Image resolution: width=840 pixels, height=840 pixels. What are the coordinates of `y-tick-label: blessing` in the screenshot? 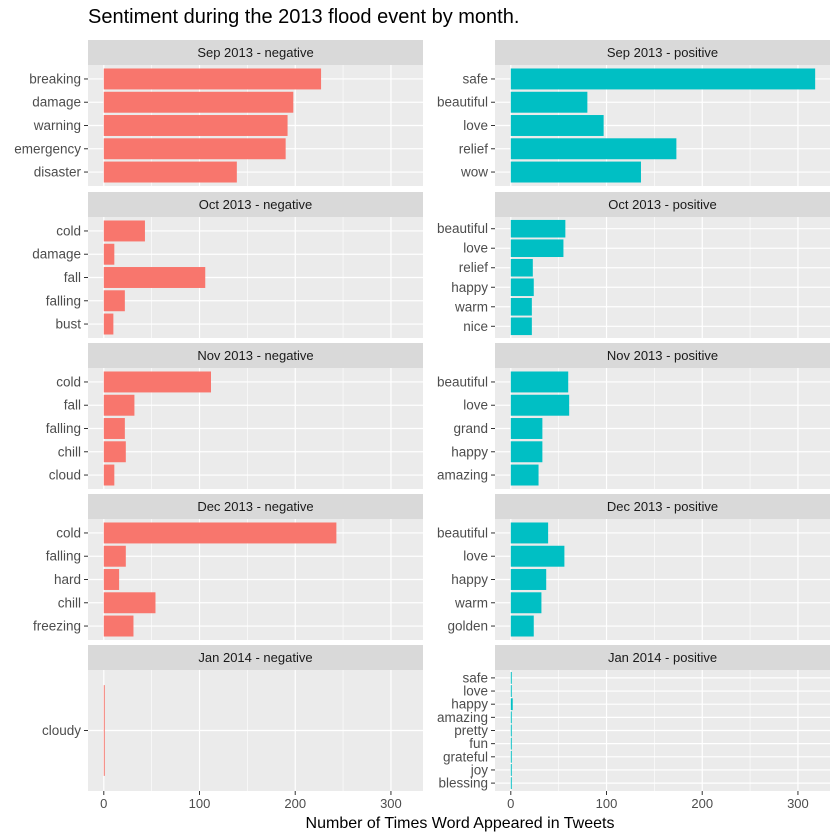 It's located at (463, 783).